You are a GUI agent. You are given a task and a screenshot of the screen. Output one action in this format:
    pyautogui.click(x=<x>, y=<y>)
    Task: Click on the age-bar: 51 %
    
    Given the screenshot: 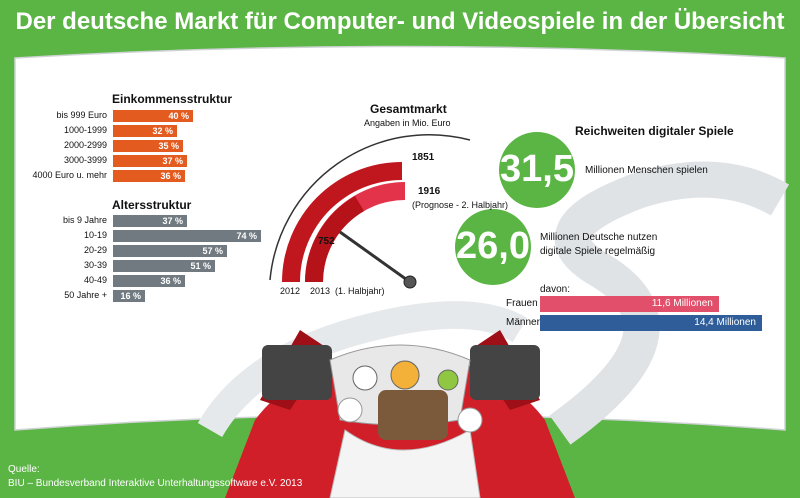 What is the action you would take?
    pyautogui.click(x=164, y=266)
    